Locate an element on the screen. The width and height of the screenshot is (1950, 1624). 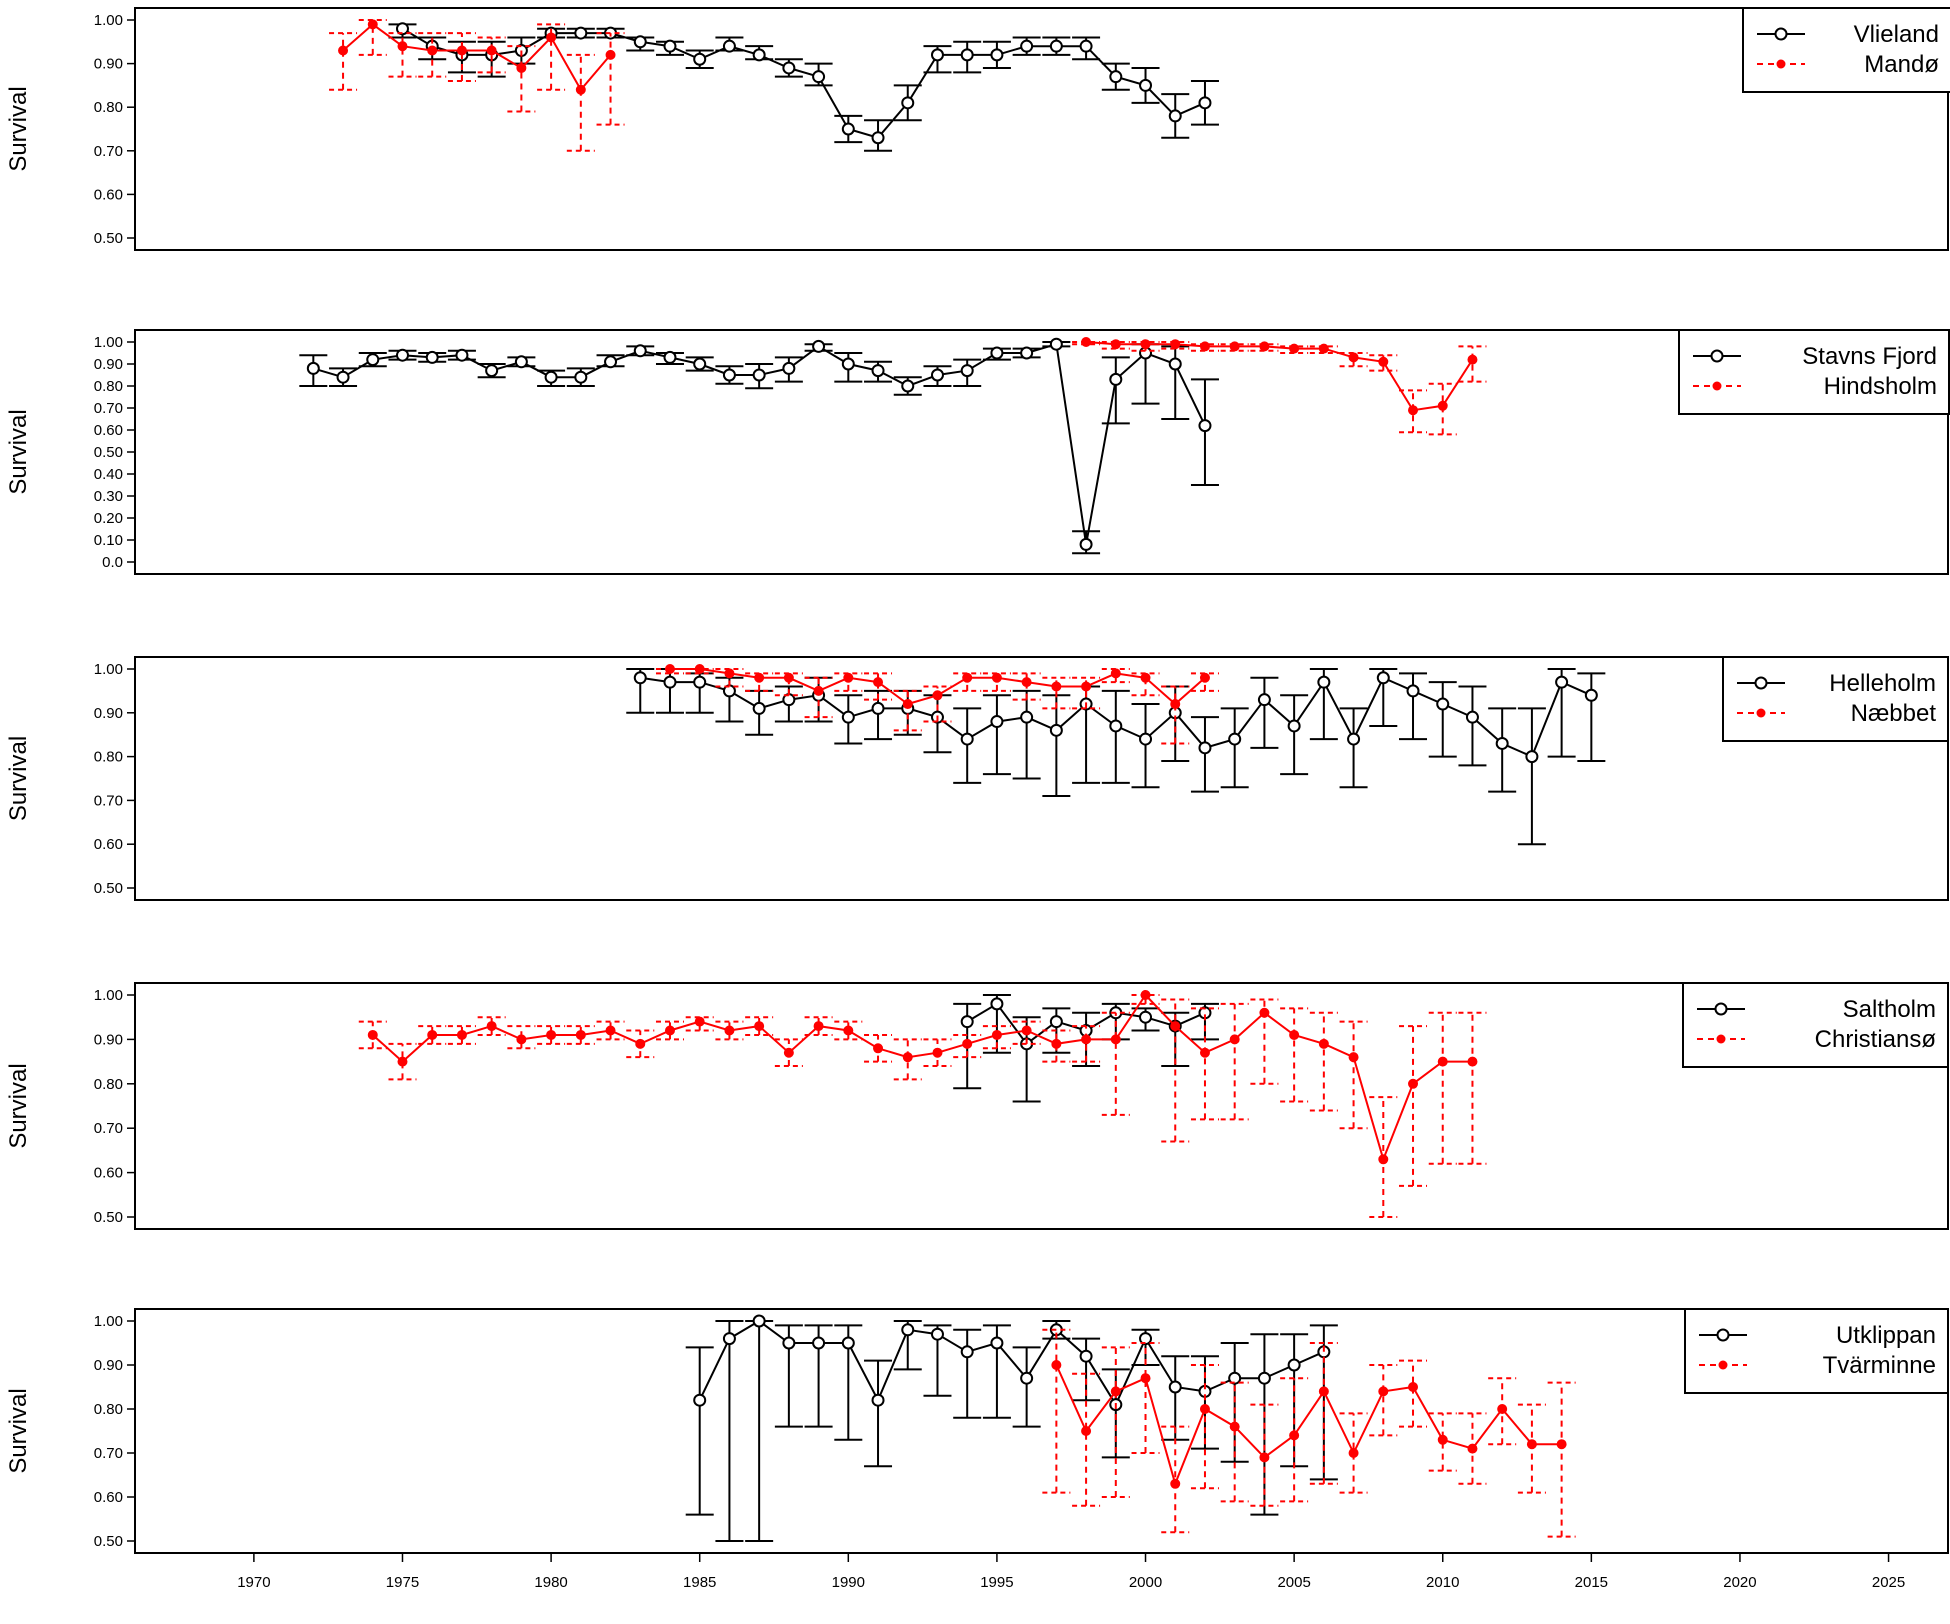
y-tick-label: 0.10 is located at coordinates (108, 540).